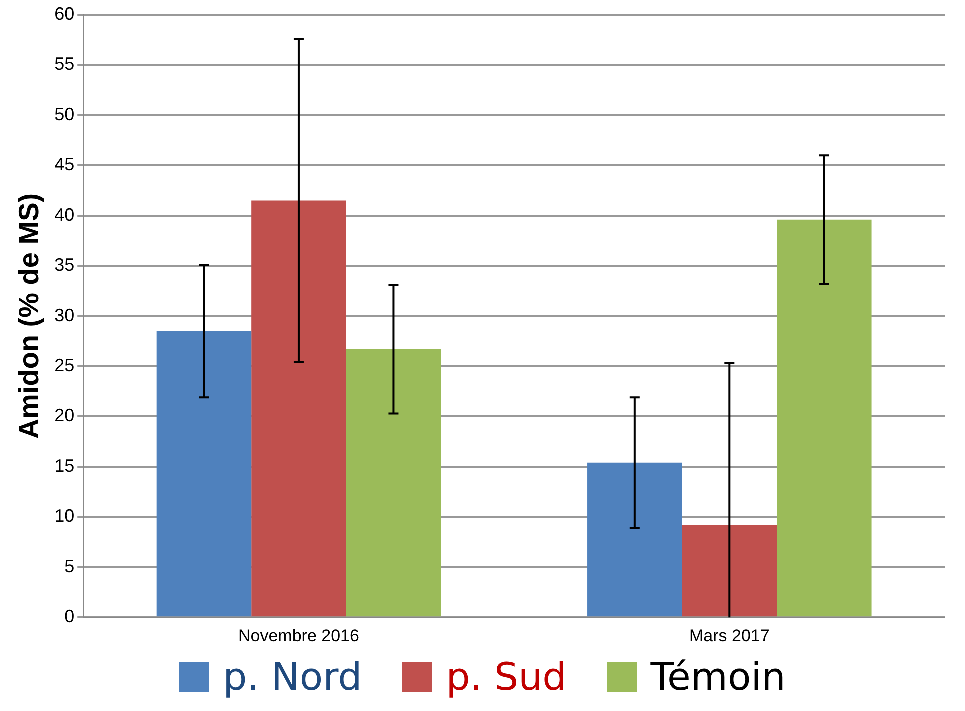 This screenshot has height=711, width=965. What do you see at coordinates (64, 64) in the screenshot?
I see `y-tick-label: 55` at bounding box center [64, 64].